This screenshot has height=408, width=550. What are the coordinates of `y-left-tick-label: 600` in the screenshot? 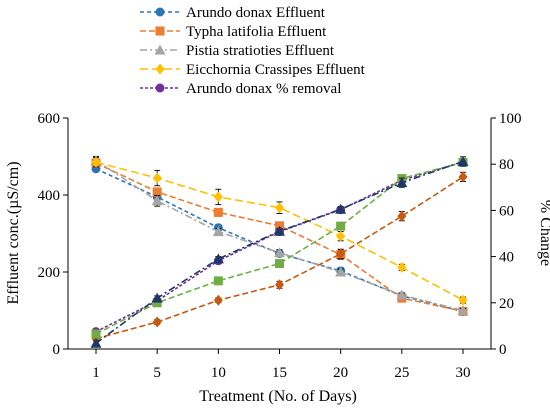 It's located at (49, 119).